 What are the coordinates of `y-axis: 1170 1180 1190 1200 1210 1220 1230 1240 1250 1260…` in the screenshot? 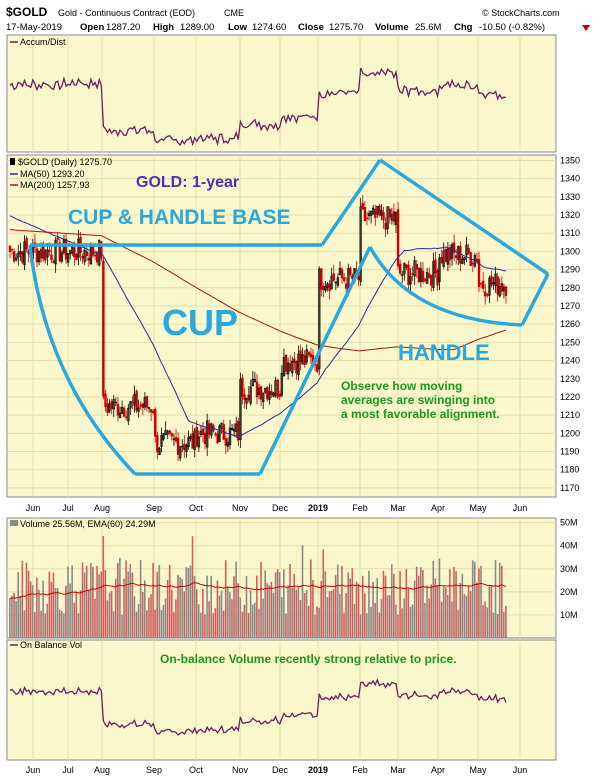 It's located at (570, 387).